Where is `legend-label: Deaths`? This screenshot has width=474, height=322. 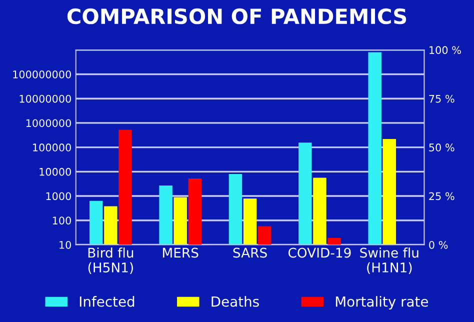
legend-label: Deaths is located at coordinates (235, 301).